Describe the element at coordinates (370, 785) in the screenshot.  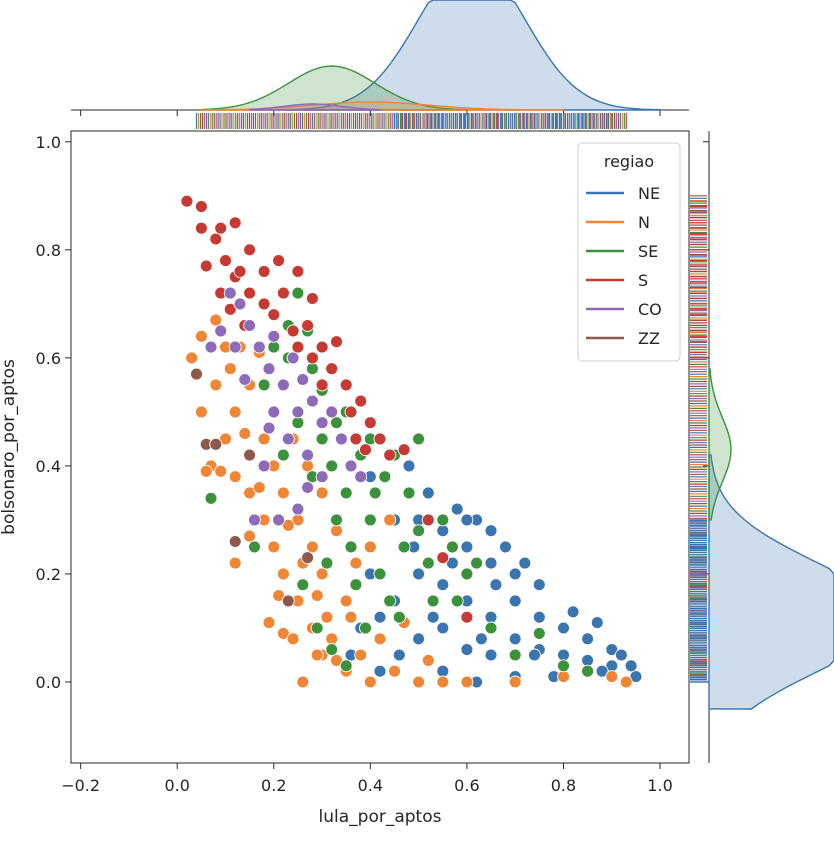
I see `x-tick-label: 0.4` at that location.